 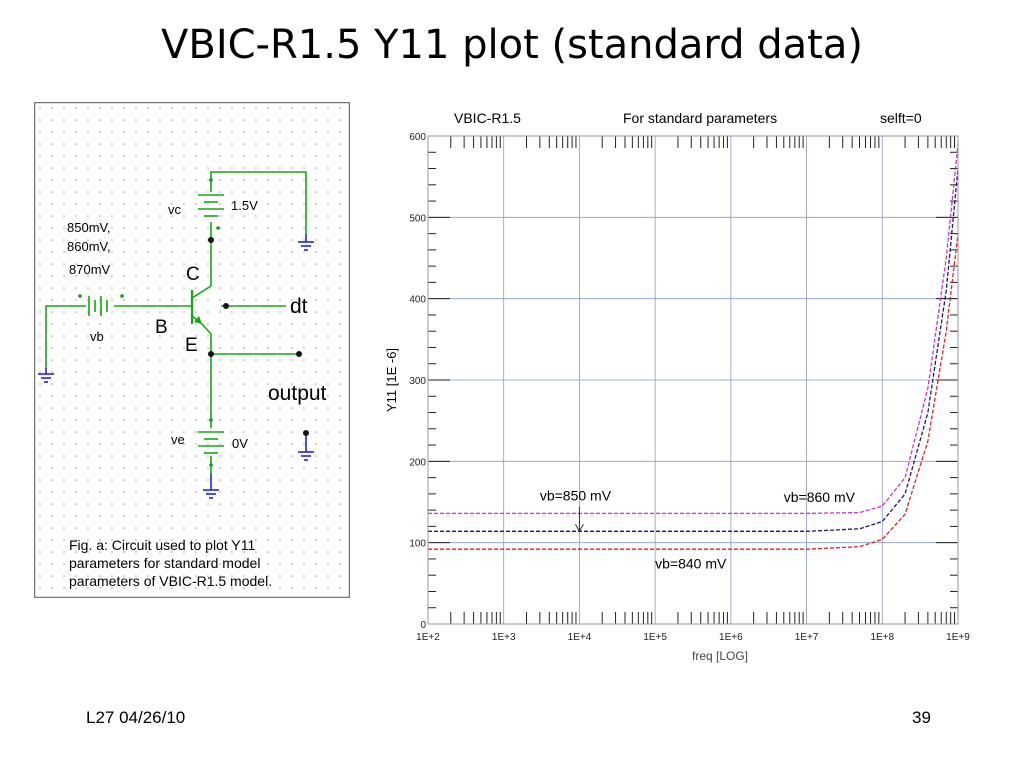 I want to click on vc-label: vc, so click(x=175, y=209).